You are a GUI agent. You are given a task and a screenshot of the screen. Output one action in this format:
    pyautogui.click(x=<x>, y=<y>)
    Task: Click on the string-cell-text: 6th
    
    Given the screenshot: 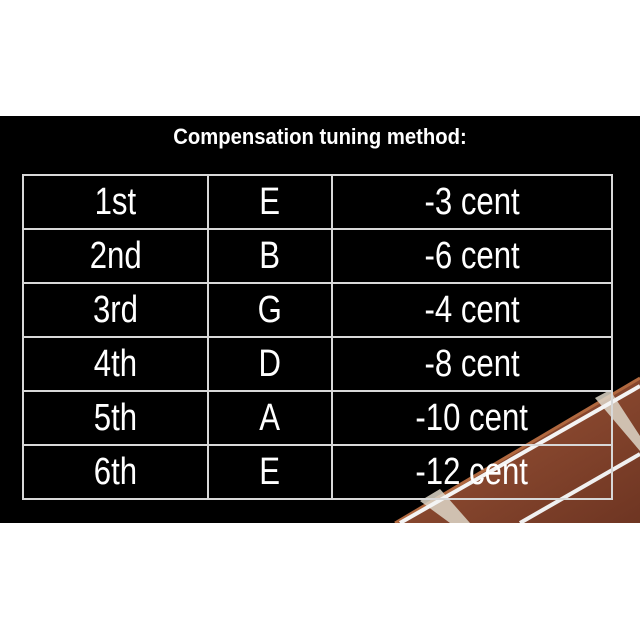 What is the action you would take?
    pyautogui.click(x=115, y=471)
    